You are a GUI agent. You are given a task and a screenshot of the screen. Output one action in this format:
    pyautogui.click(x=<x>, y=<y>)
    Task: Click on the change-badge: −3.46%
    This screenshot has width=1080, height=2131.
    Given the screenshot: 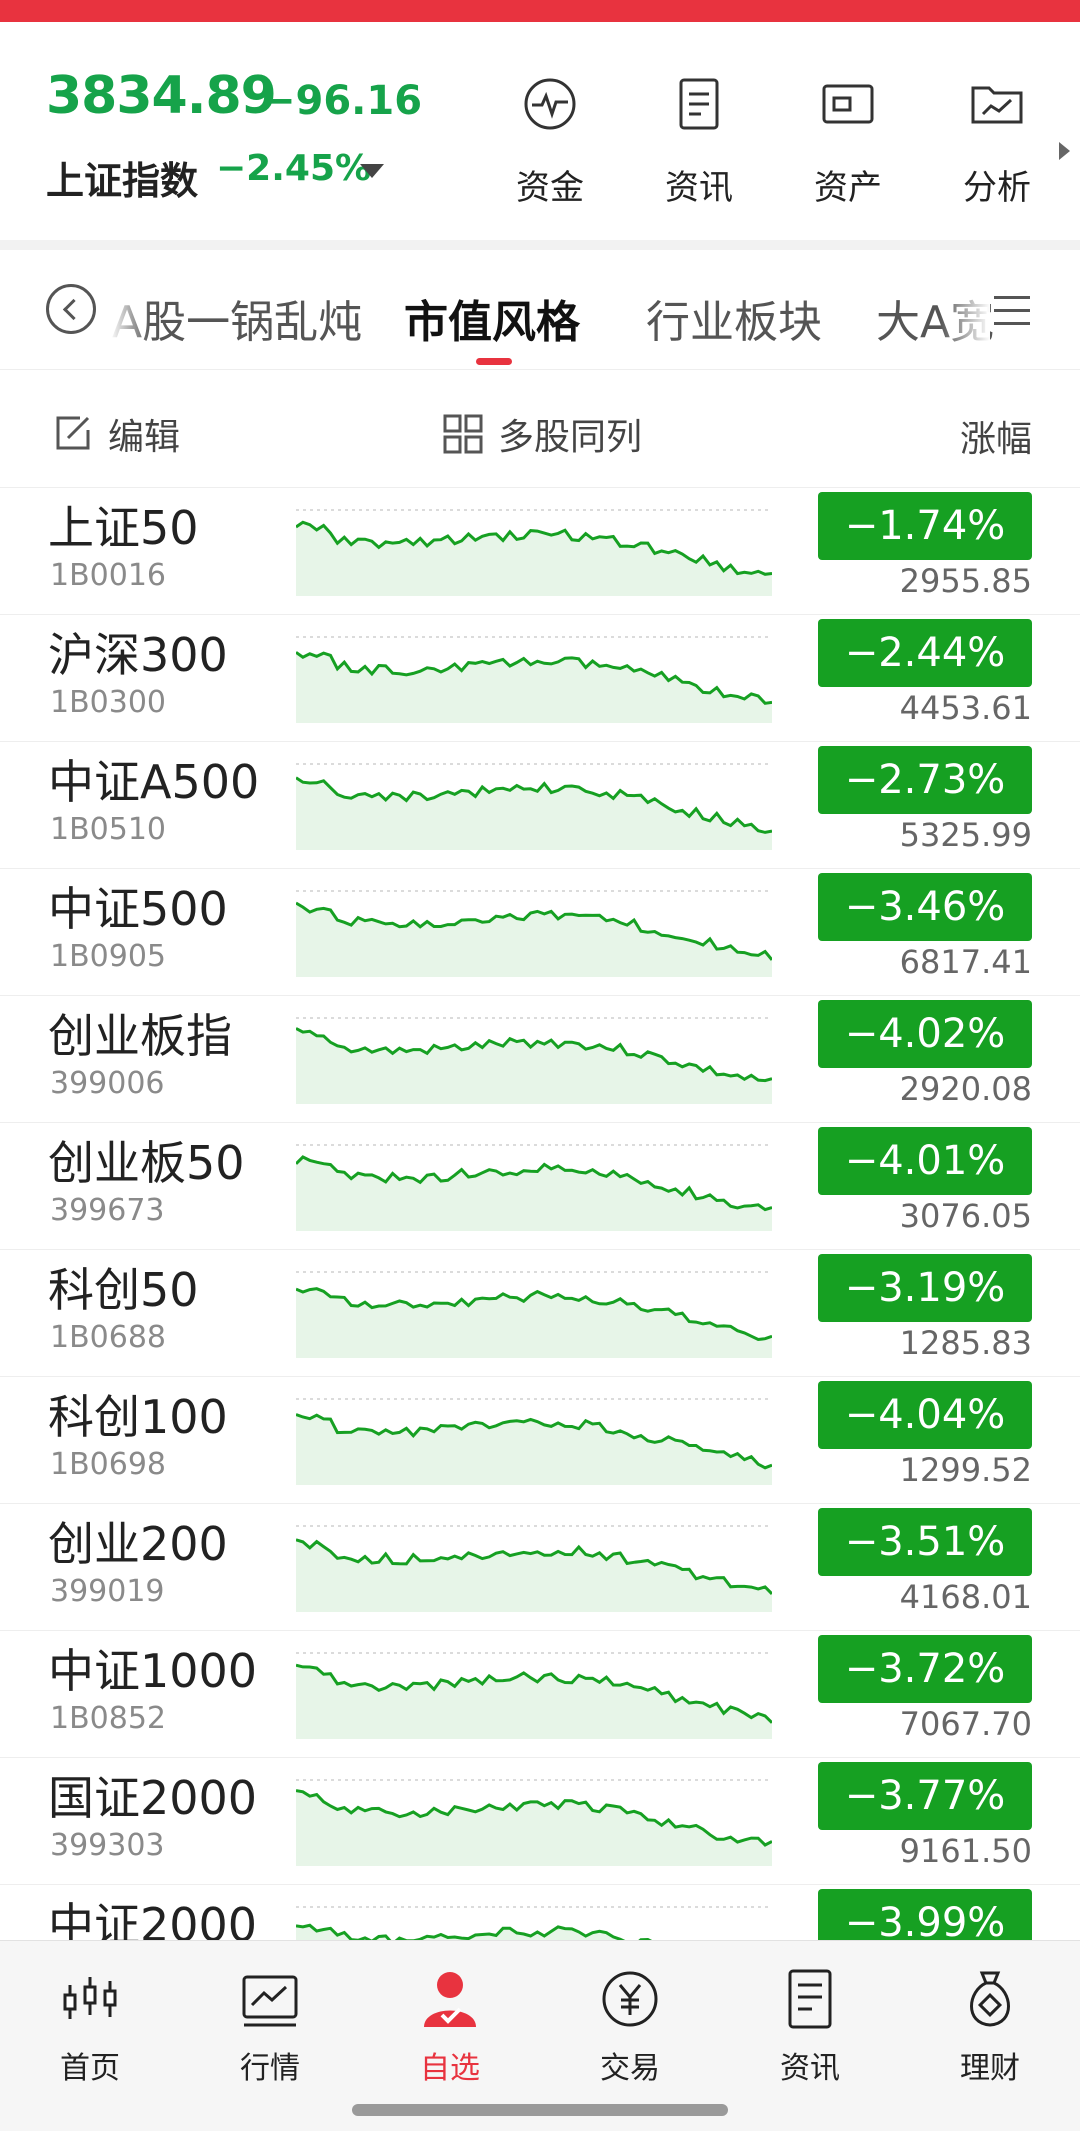 What is the action you would take?
    pyautogui.click(x=925, y=907)
    